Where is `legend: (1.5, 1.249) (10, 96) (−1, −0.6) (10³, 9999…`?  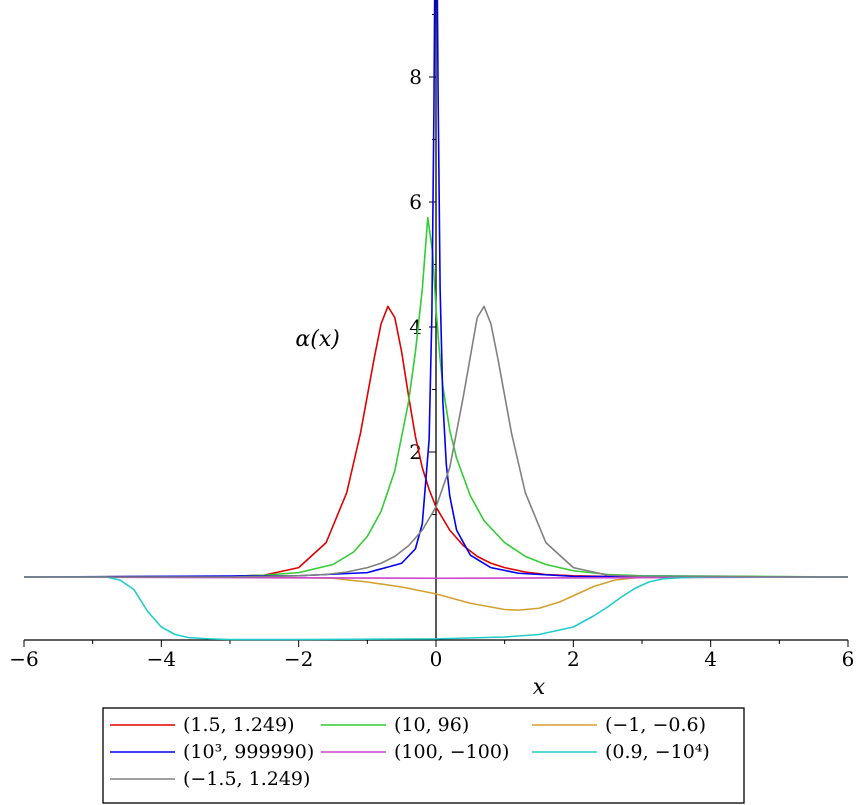 legend: (1.5, 1.249) (10, 96) (−1, −0.6) (10³, 9999… is located at coordinates (423, 755).